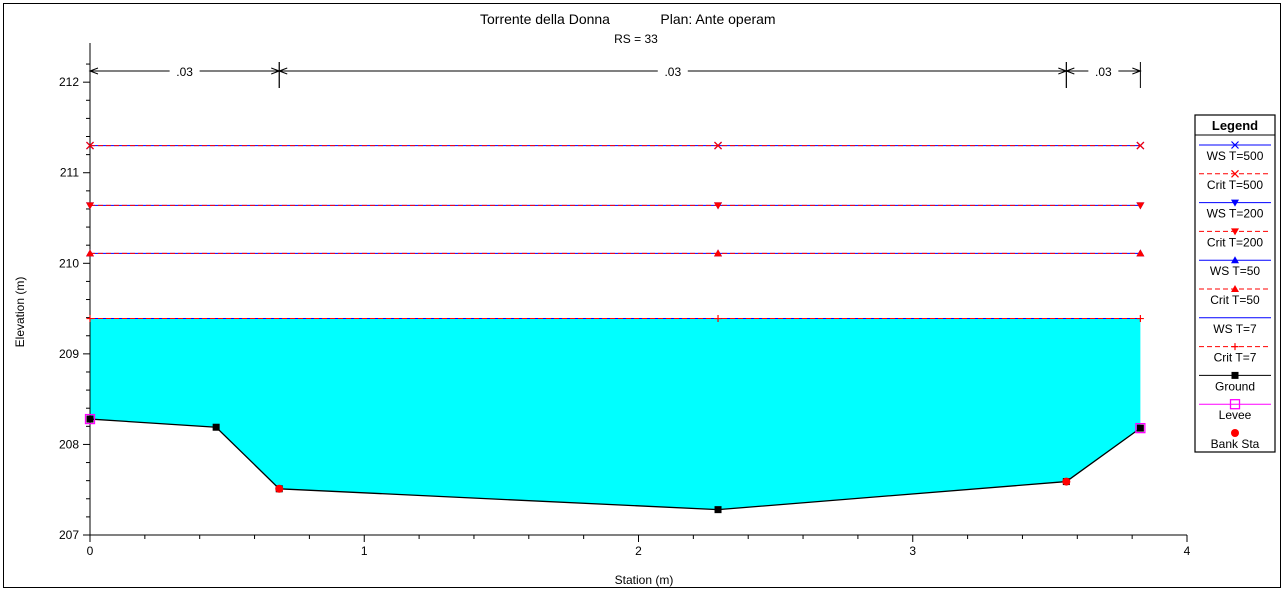 Image resolution: width=1286 pixels, height=592 pixels. I want to click on legend-item-5: Crit T=50, so click(1235, 300).